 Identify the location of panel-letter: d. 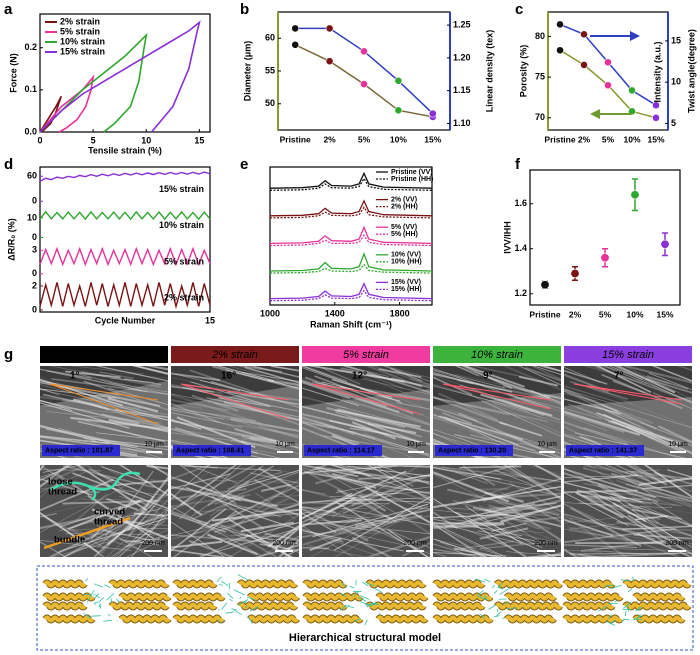
(8, 164).